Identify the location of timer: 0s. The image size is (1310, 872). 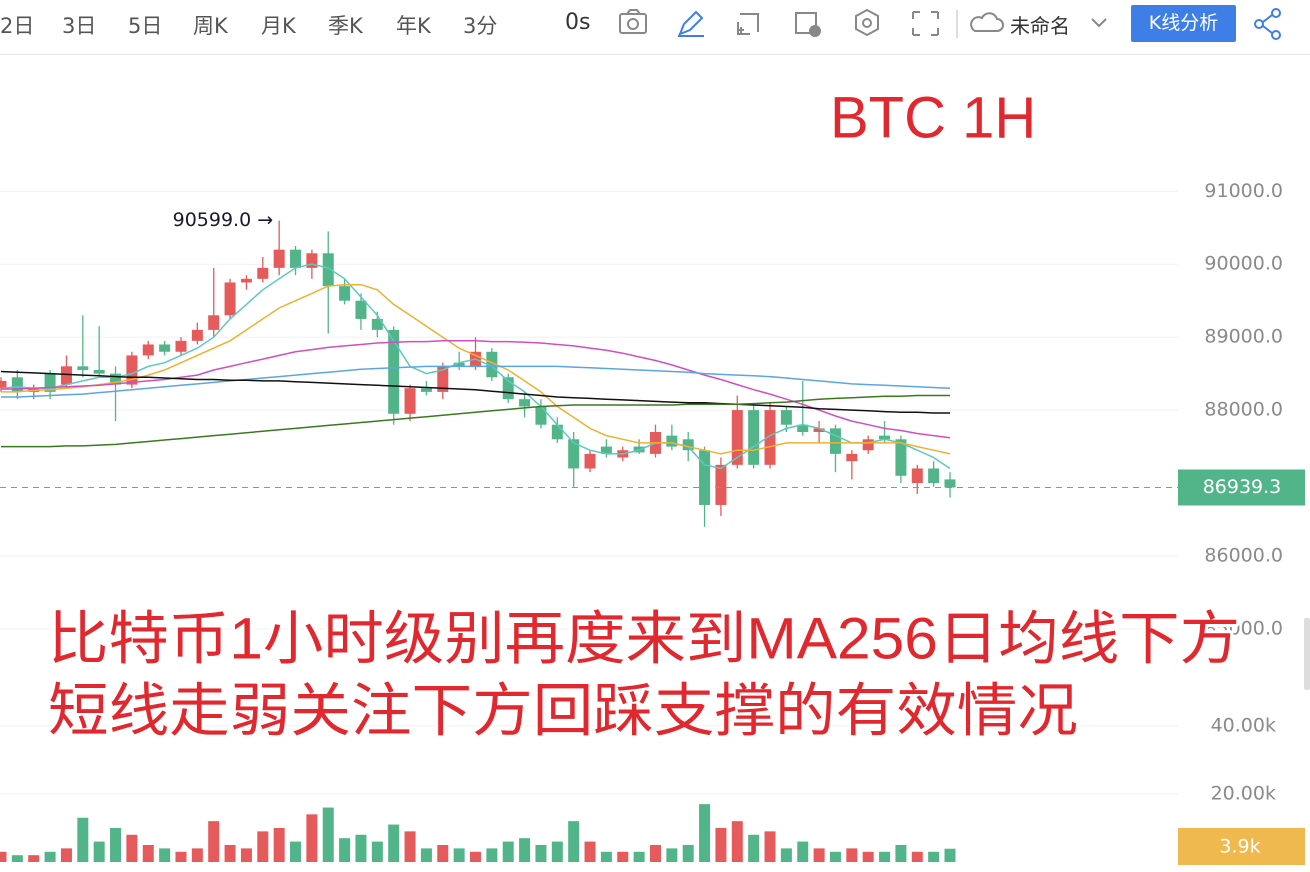
(578, 22).